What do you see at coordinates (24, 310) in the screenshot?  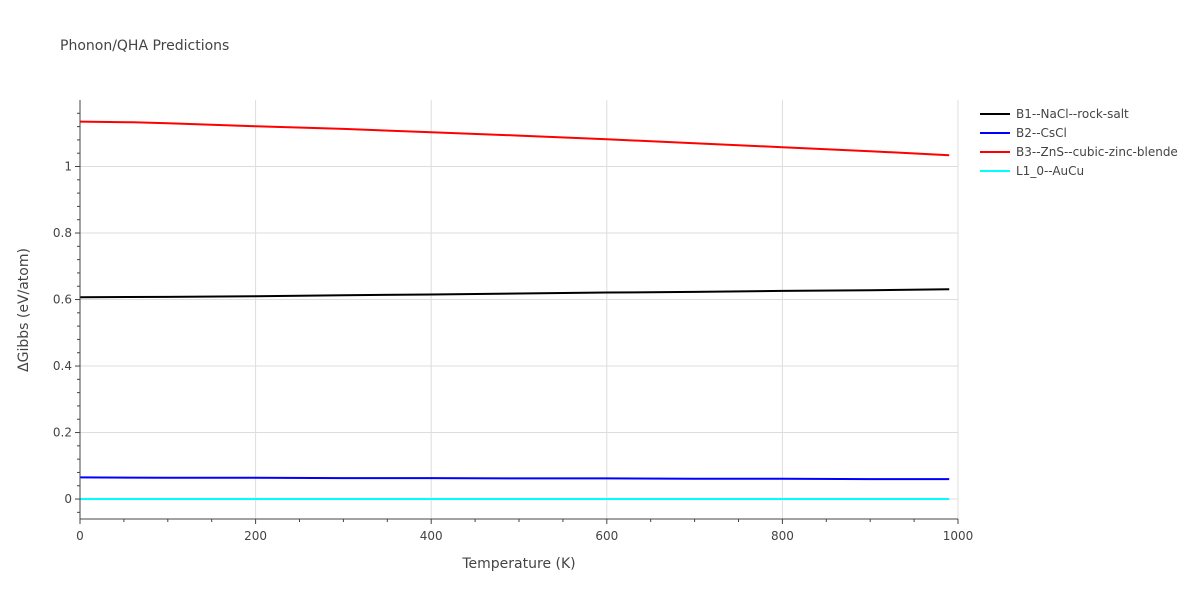 I see `y-axis-title: ΔGibbs (eV/atom)` at bounding box center [24, 310].